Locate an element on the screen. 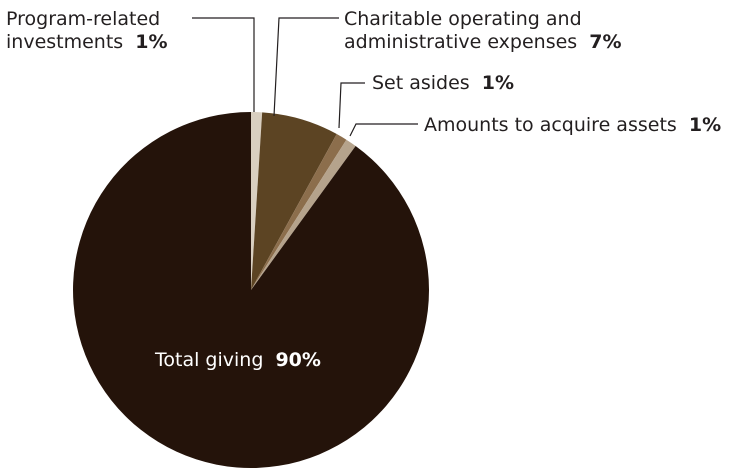  pie-slice-program-related-investments is located at coordinates (257, 201).